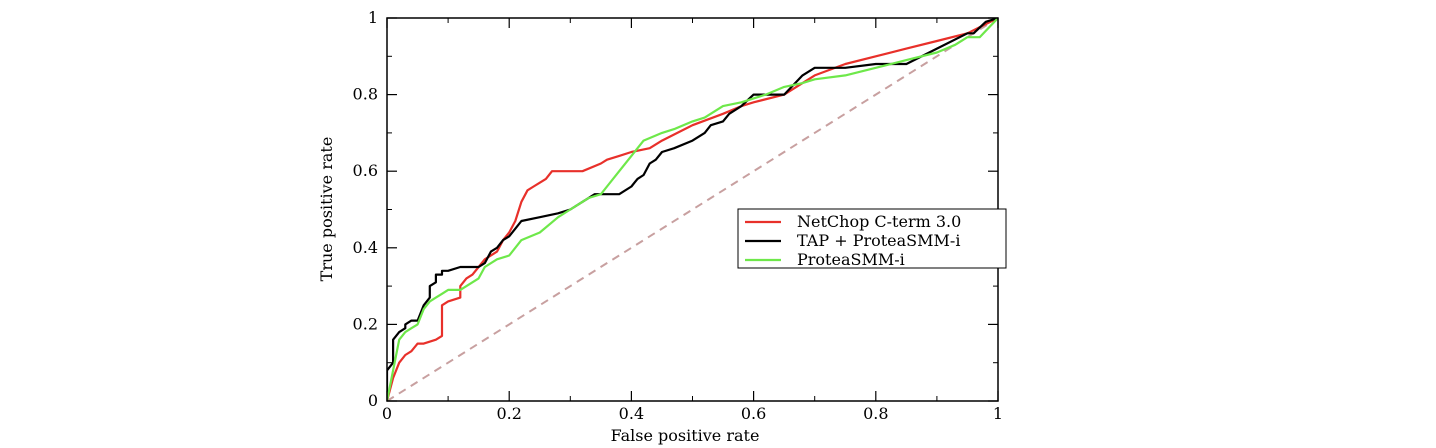  Describe the element at coordinates (365, 247) in the screenshot. I see `y-tick-label: 0.4` at that location.